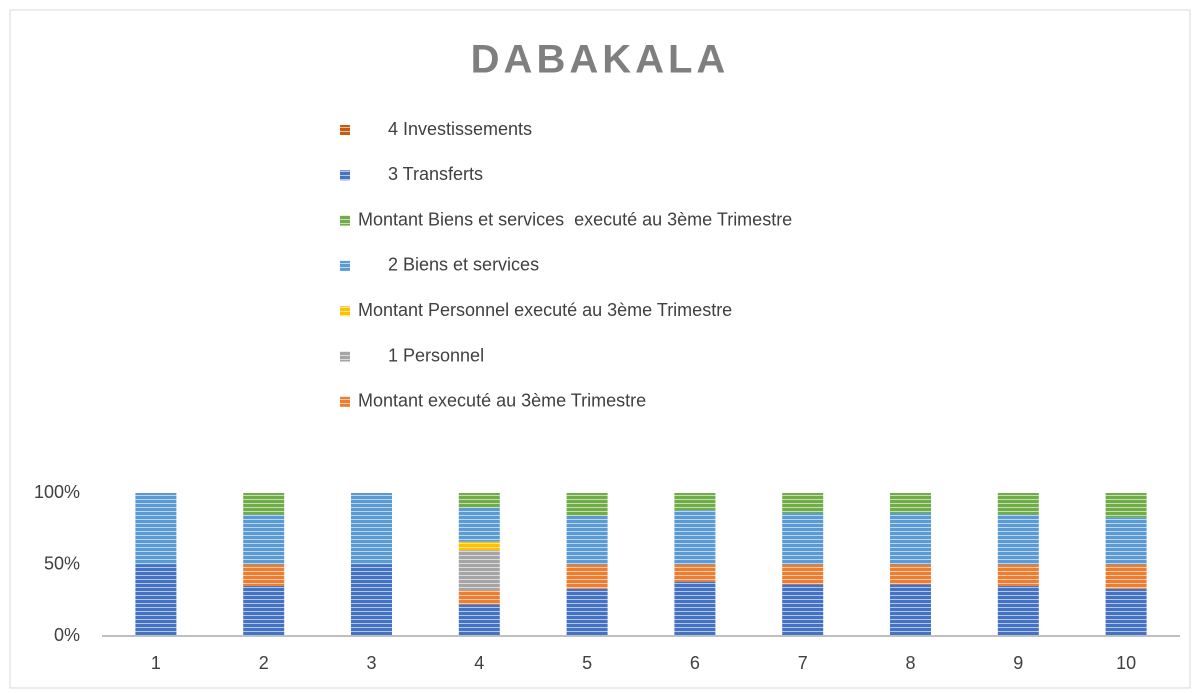  Describe the element at coordinates (600, 60) in the screenshot. I see `chart-title: DABAKALA` at that location.